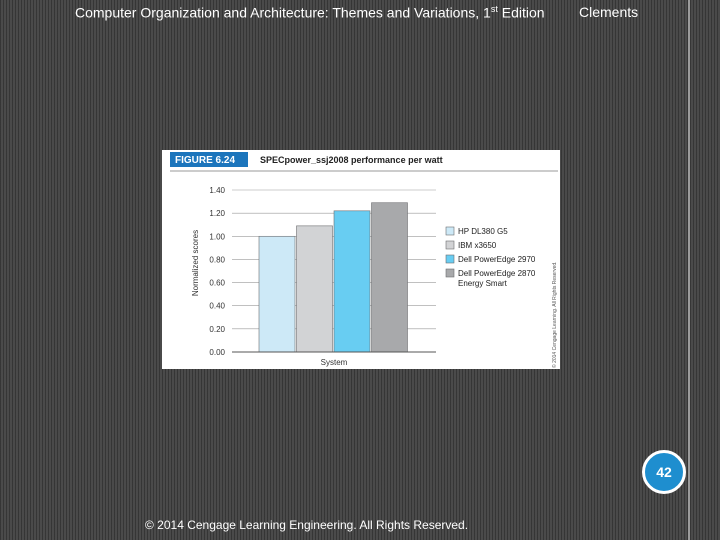 The height and width of the screenshot is (540, 720). Describe the element at coordinates (334, 362) in the screenshot. I see `x-axis-label: System` at that location.